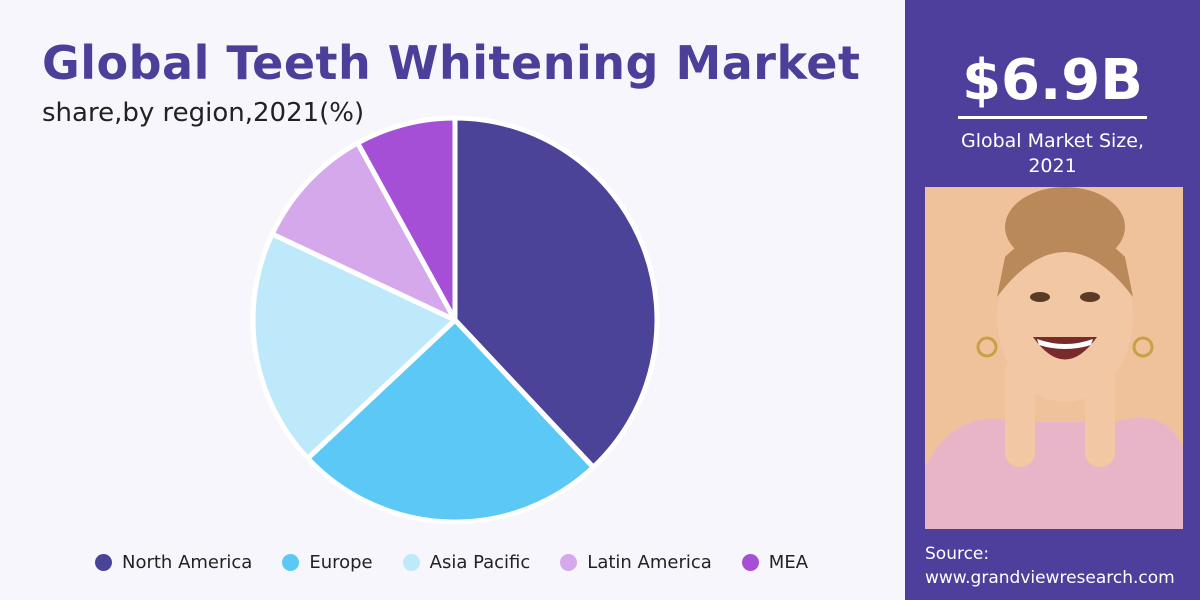 This screenshot has width=1200, height=600. Describe the element at coordinates (187, 562) in the screenshot. I see `legend-label: North America` at that location.